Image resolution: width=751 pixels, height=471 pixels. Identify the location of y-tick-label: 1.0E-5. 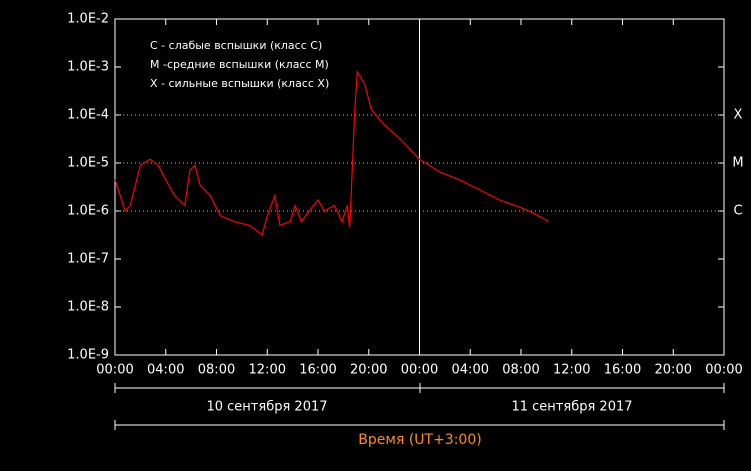
(88, 163).